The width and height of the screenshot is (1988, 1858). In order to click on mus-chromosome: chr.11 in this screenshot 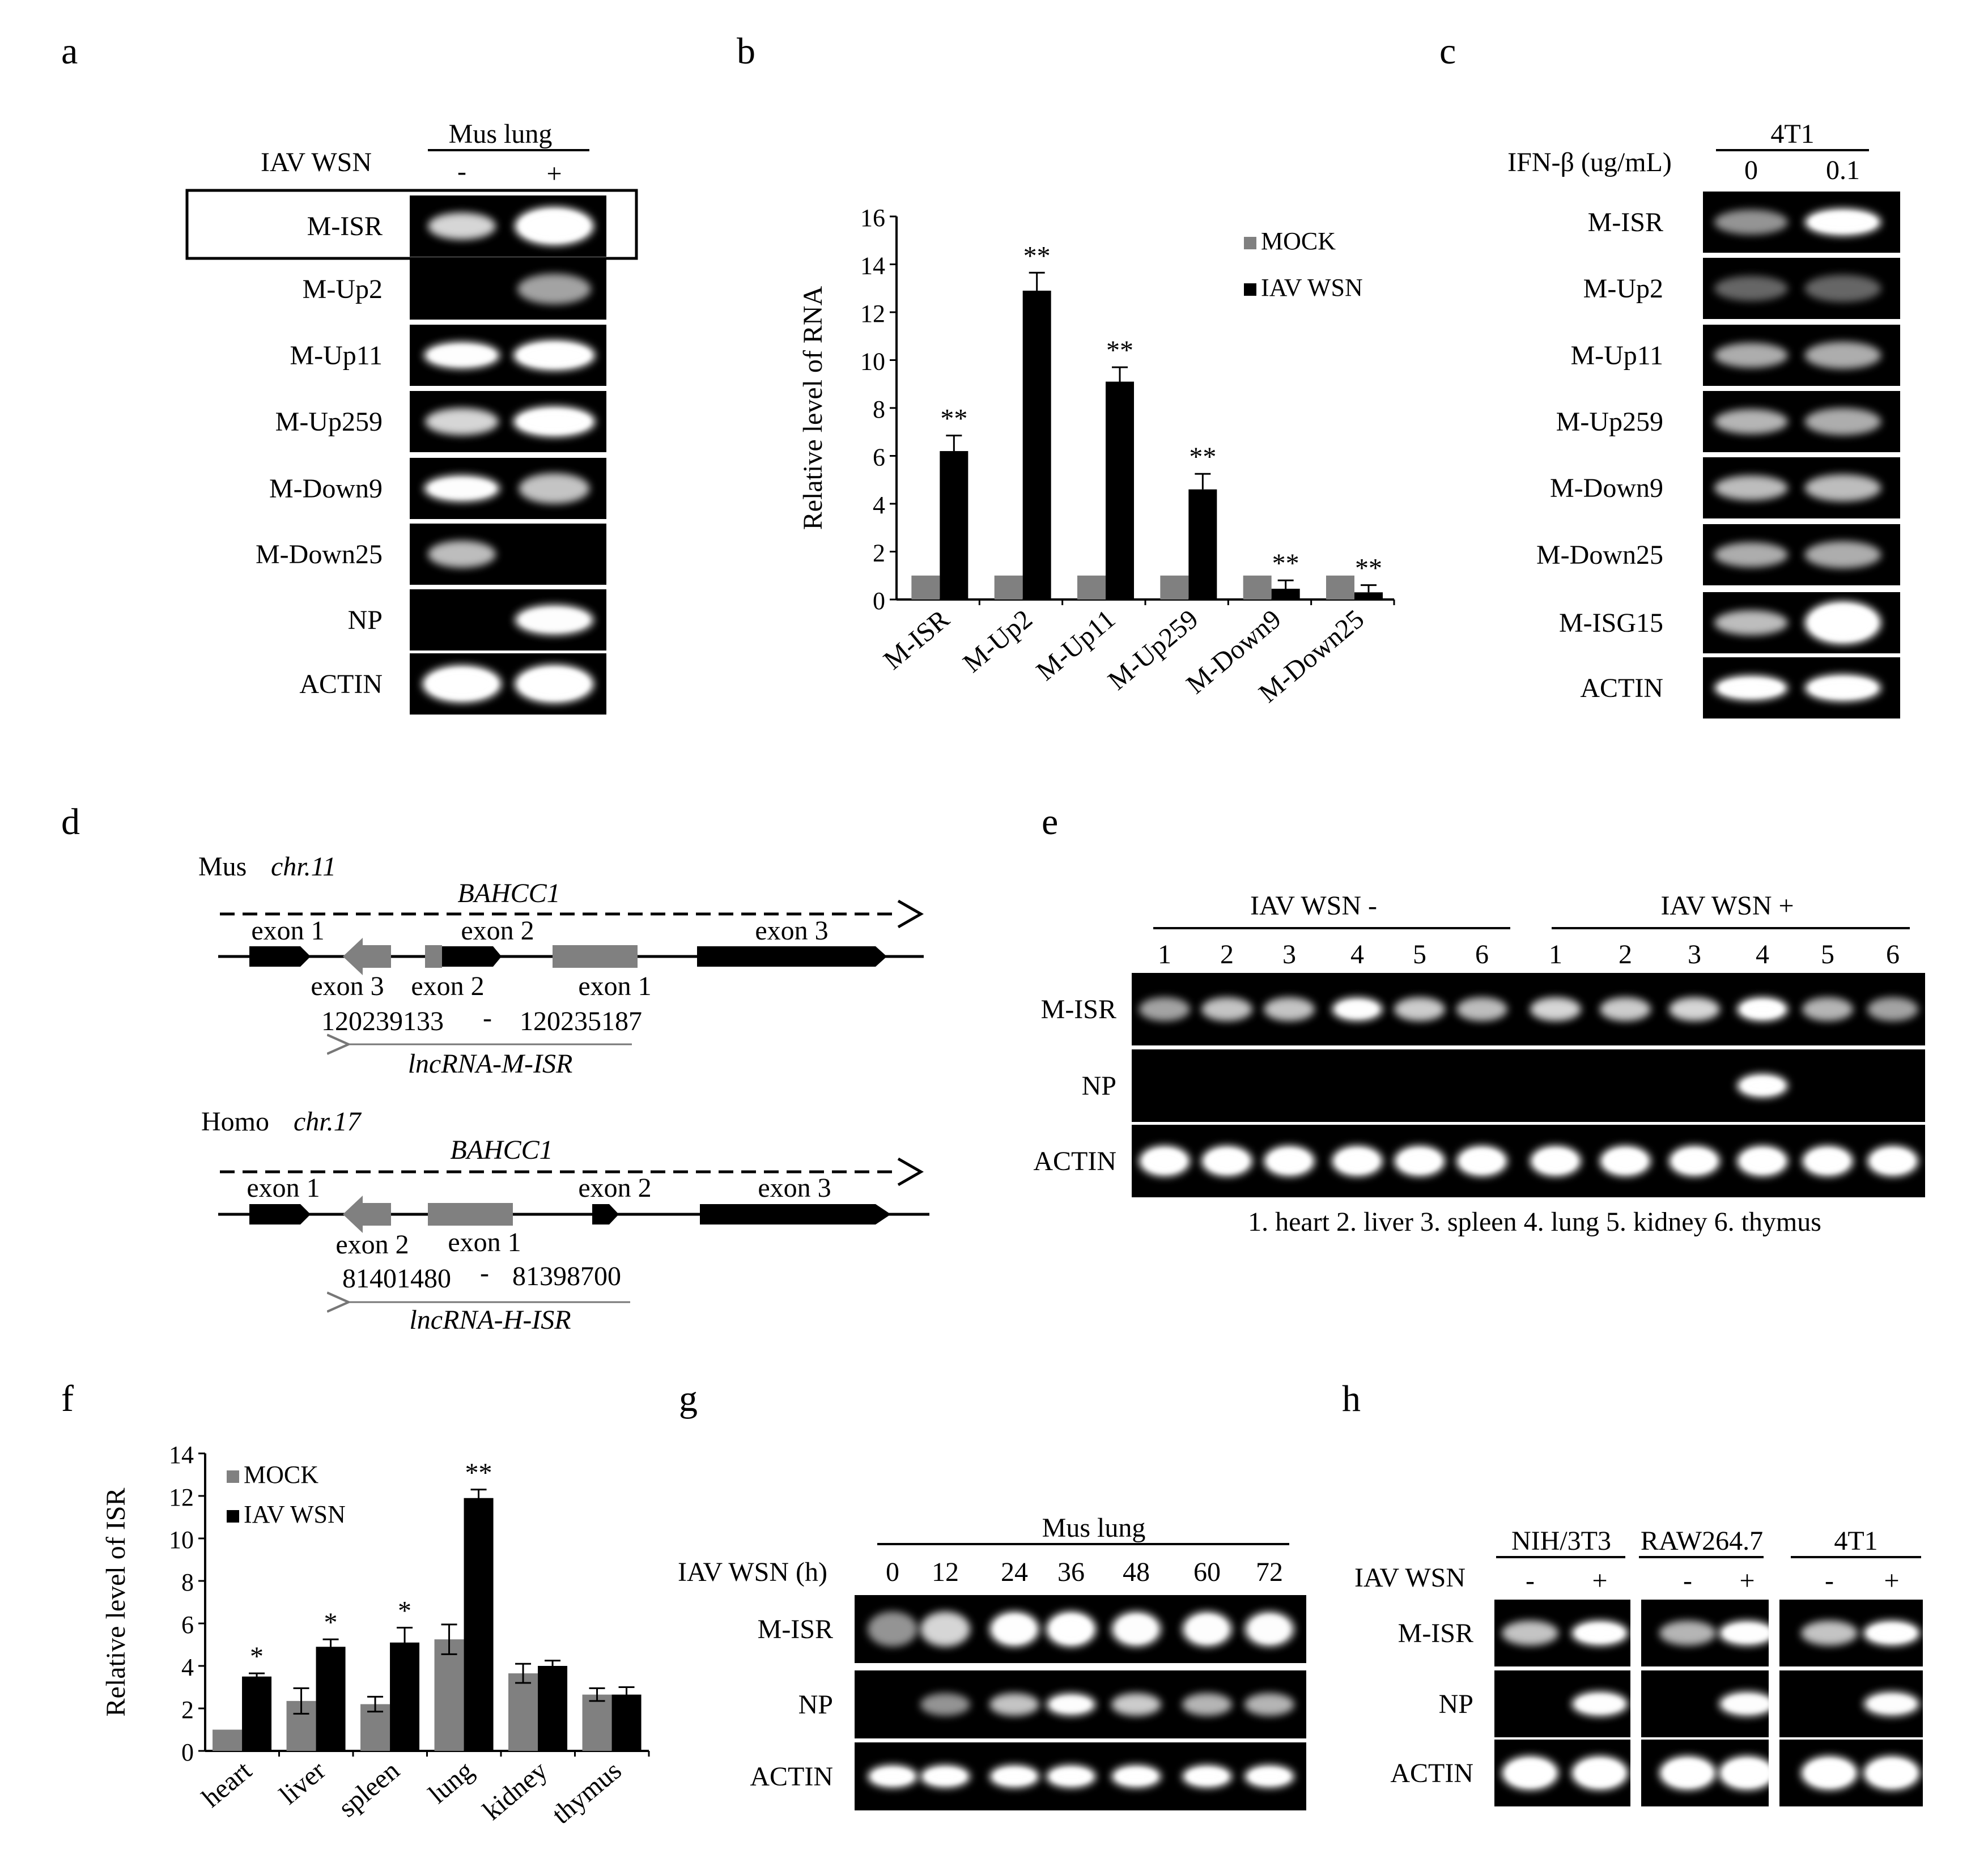, I will do `click(303, 867)`.